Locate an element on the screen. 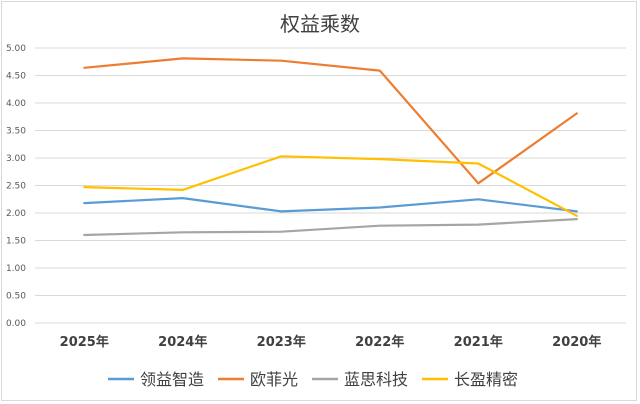 The width and height of the screenshot is (640, 404). y-tick-label: 4.00 is located at coordinates (16, 104).